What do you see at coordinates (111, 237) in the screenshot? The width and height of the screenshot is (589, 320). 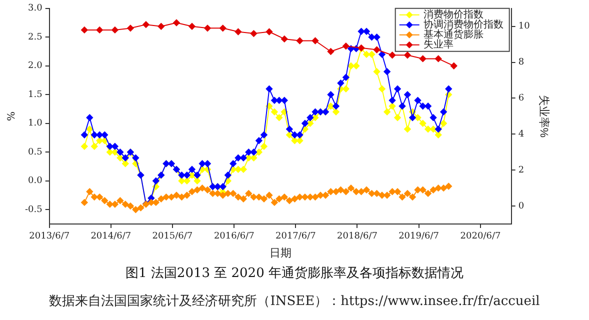 I see `x-tick-label: 2014/6/7` at bounding box center [111, 237].